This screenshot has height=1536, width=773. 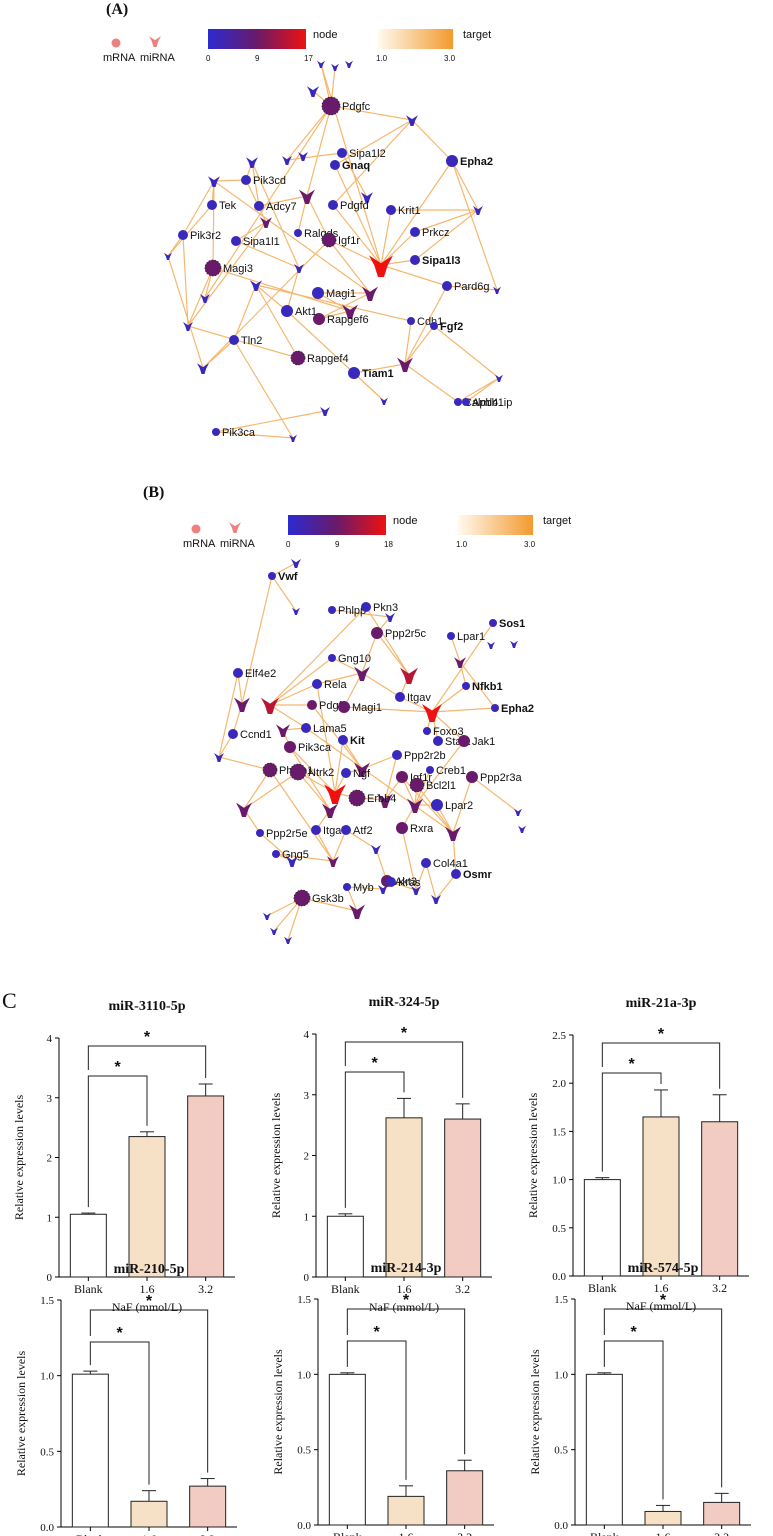 What do you see at coordinates (260, 674) in the screenshot?
I see `gene-label: Elf4e2` at bounding box center [260, 674].